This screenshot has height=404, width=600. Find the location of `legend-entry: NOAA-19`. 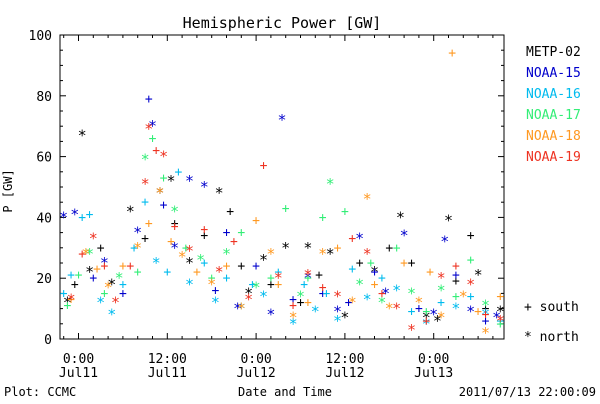

legend-entry: NOAA-19 is located at coordinates (553, 157).